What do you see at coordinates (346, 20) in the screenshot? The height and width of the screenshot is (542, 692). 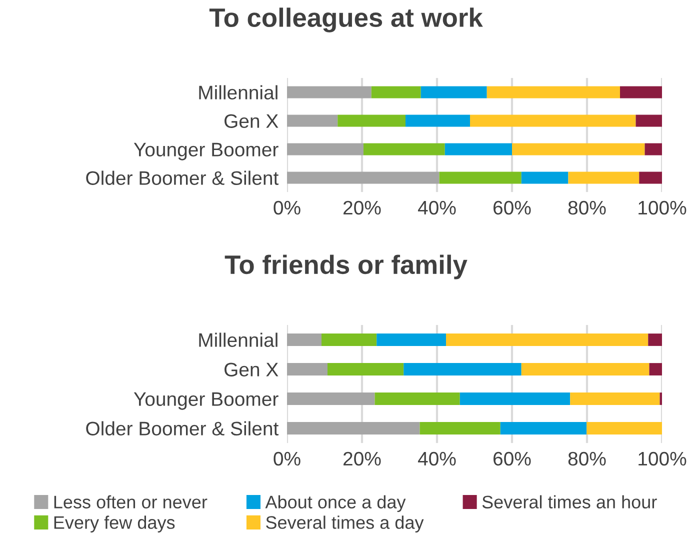 I see `chart-title: To colleagues at work` at bounding box center [346, 20].